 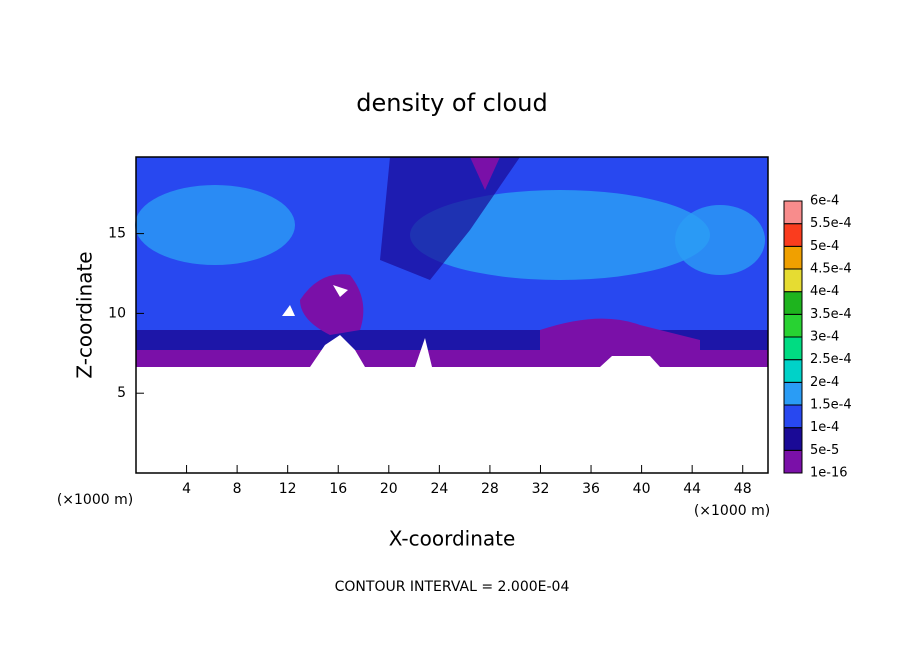 What do you see at coordinates (824, 450) in the screenshot?
I see `colorbar-label: 5e-5` at bounding box center [824, 450].